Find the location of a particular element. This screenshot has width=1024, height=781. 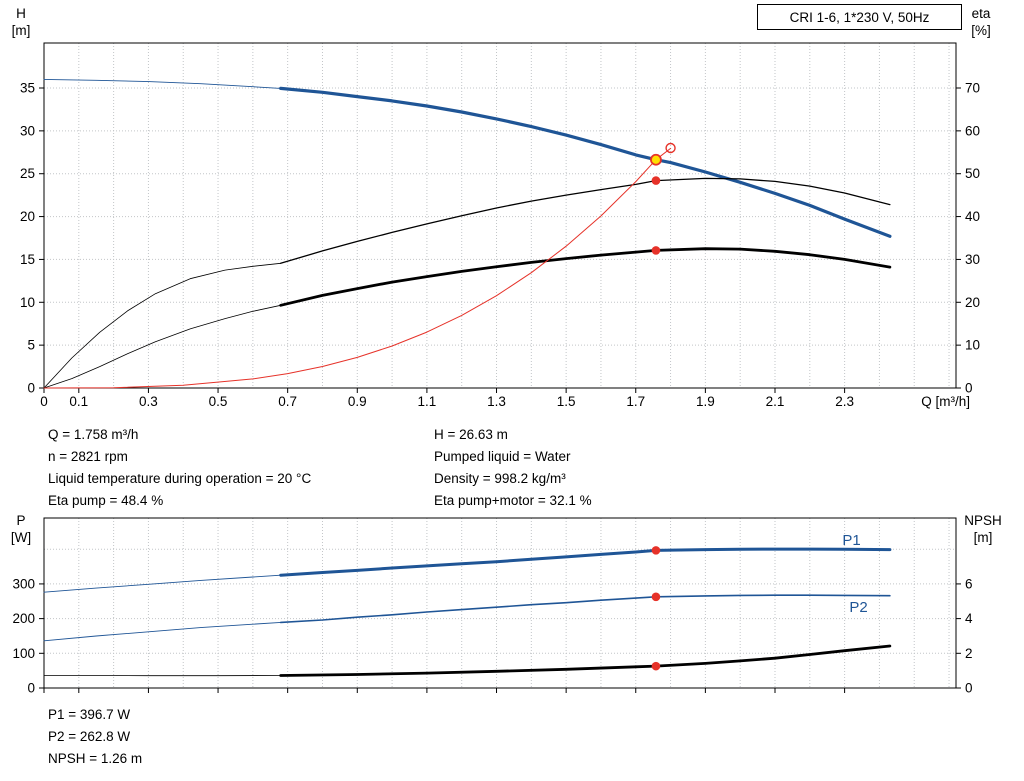

x-axis-unit-label: Q [m³/h] is located at coordinates (945, 401).